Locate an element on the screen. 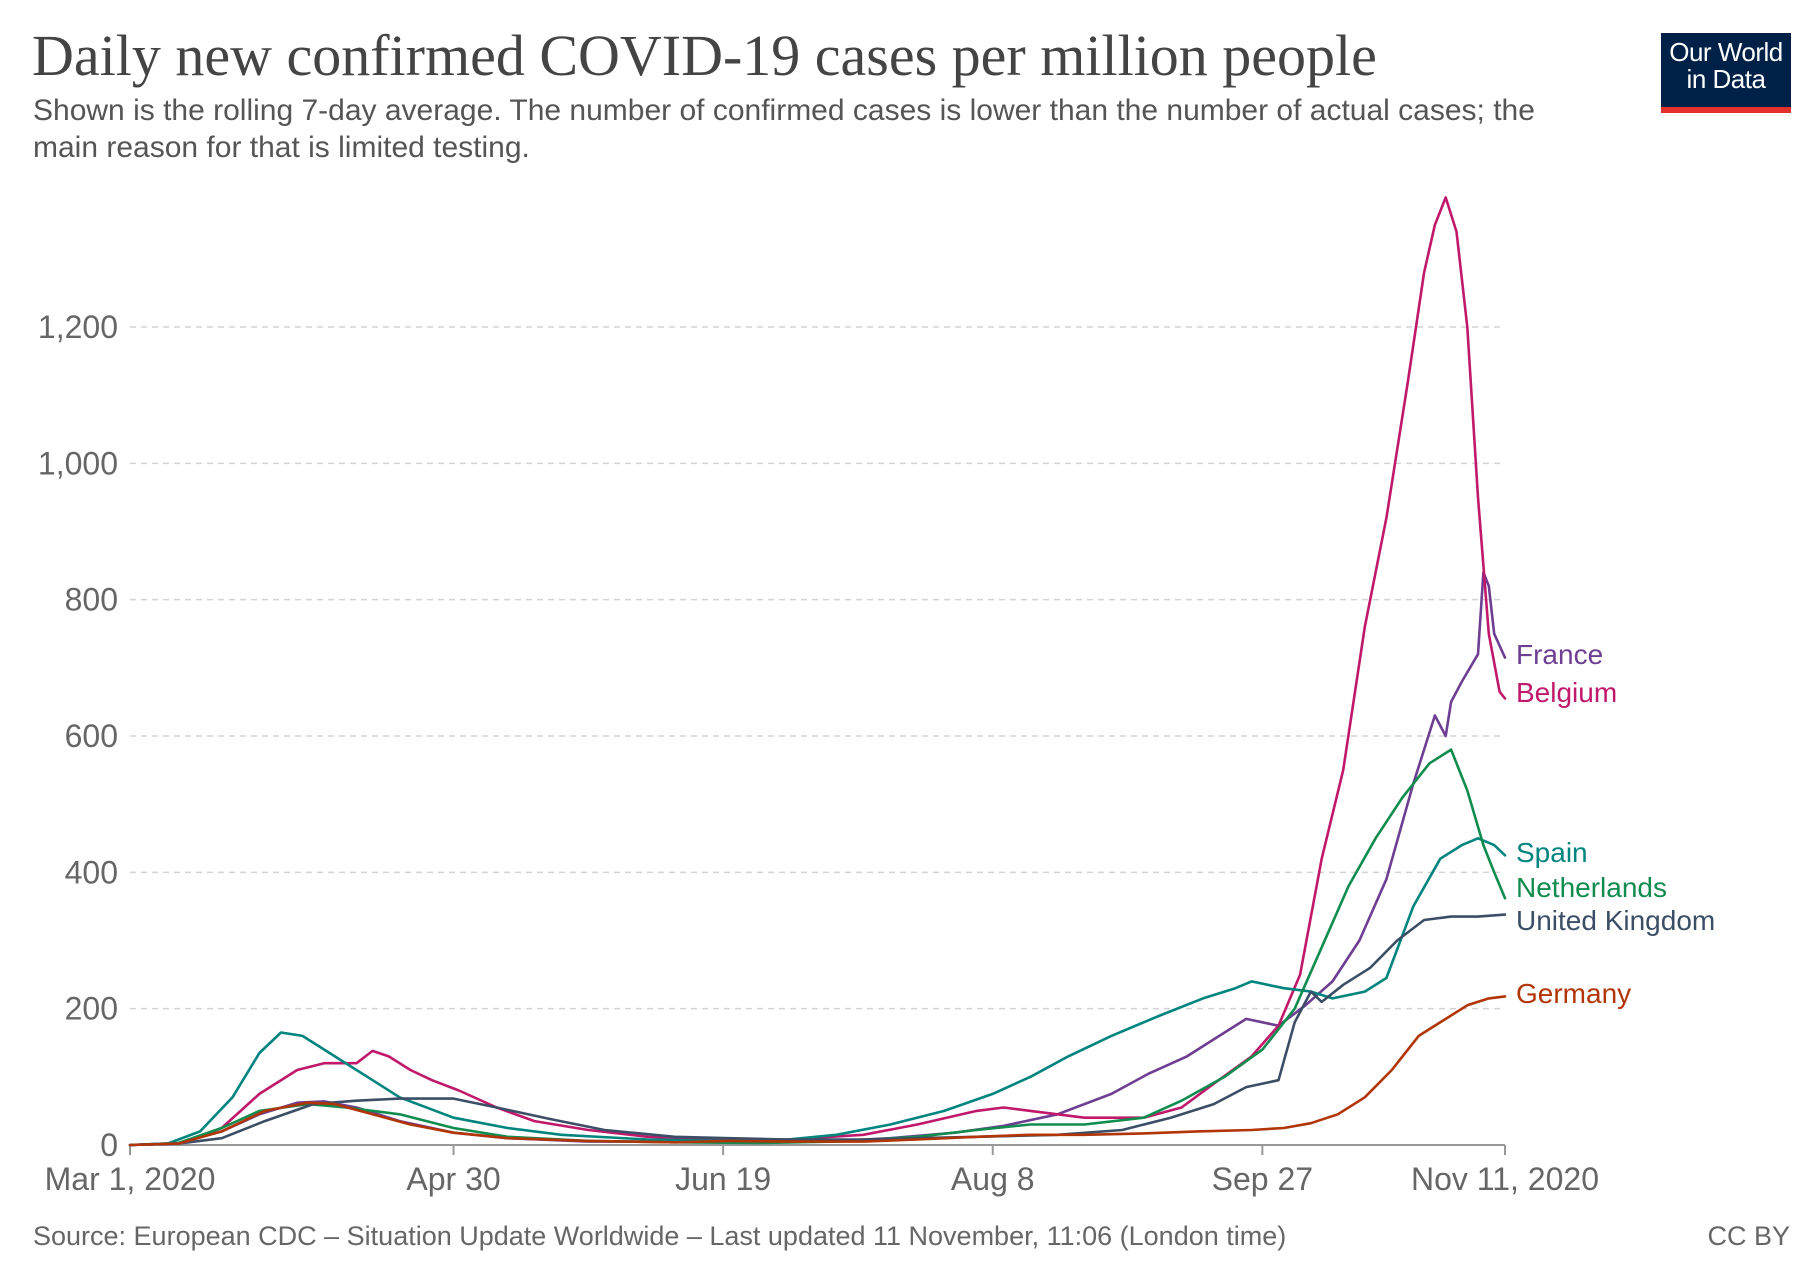  x-tick-label: Mar 1, 2020 is located at coordinates (130, 1179).